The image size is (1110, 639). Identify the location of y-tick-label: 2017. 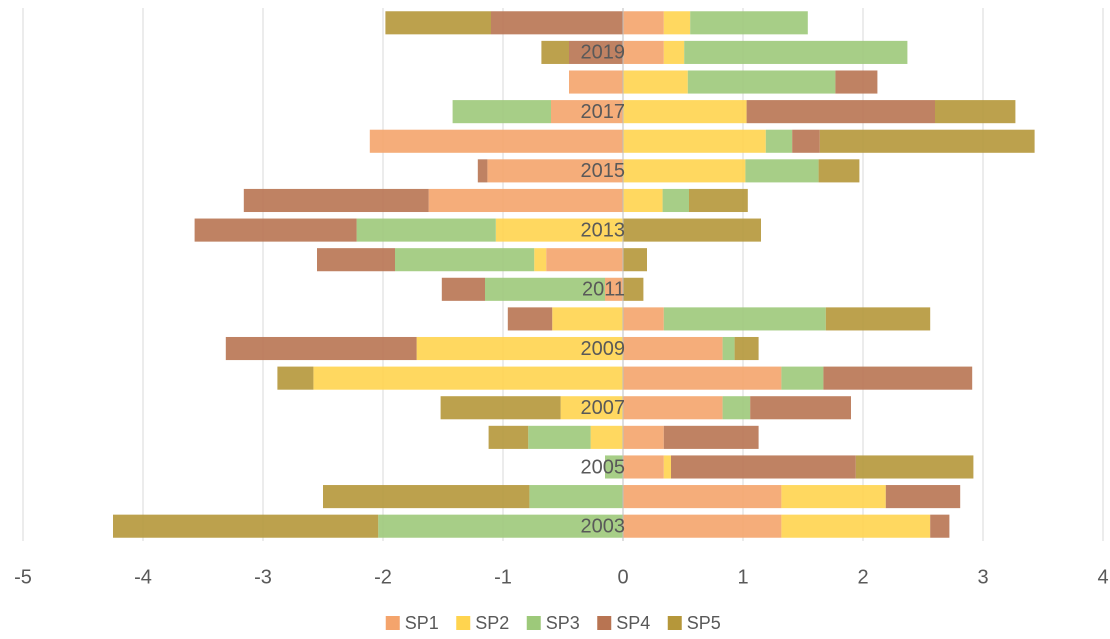
(603, 112).